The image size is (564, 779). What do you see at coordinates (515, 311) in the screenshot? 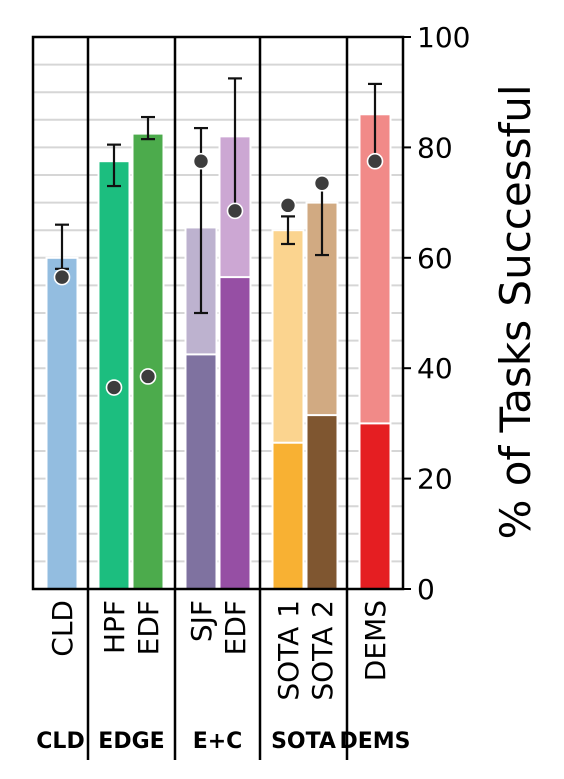
I see `y-axis-label: % of Tasks Successful` at bounding box center [515, 311].